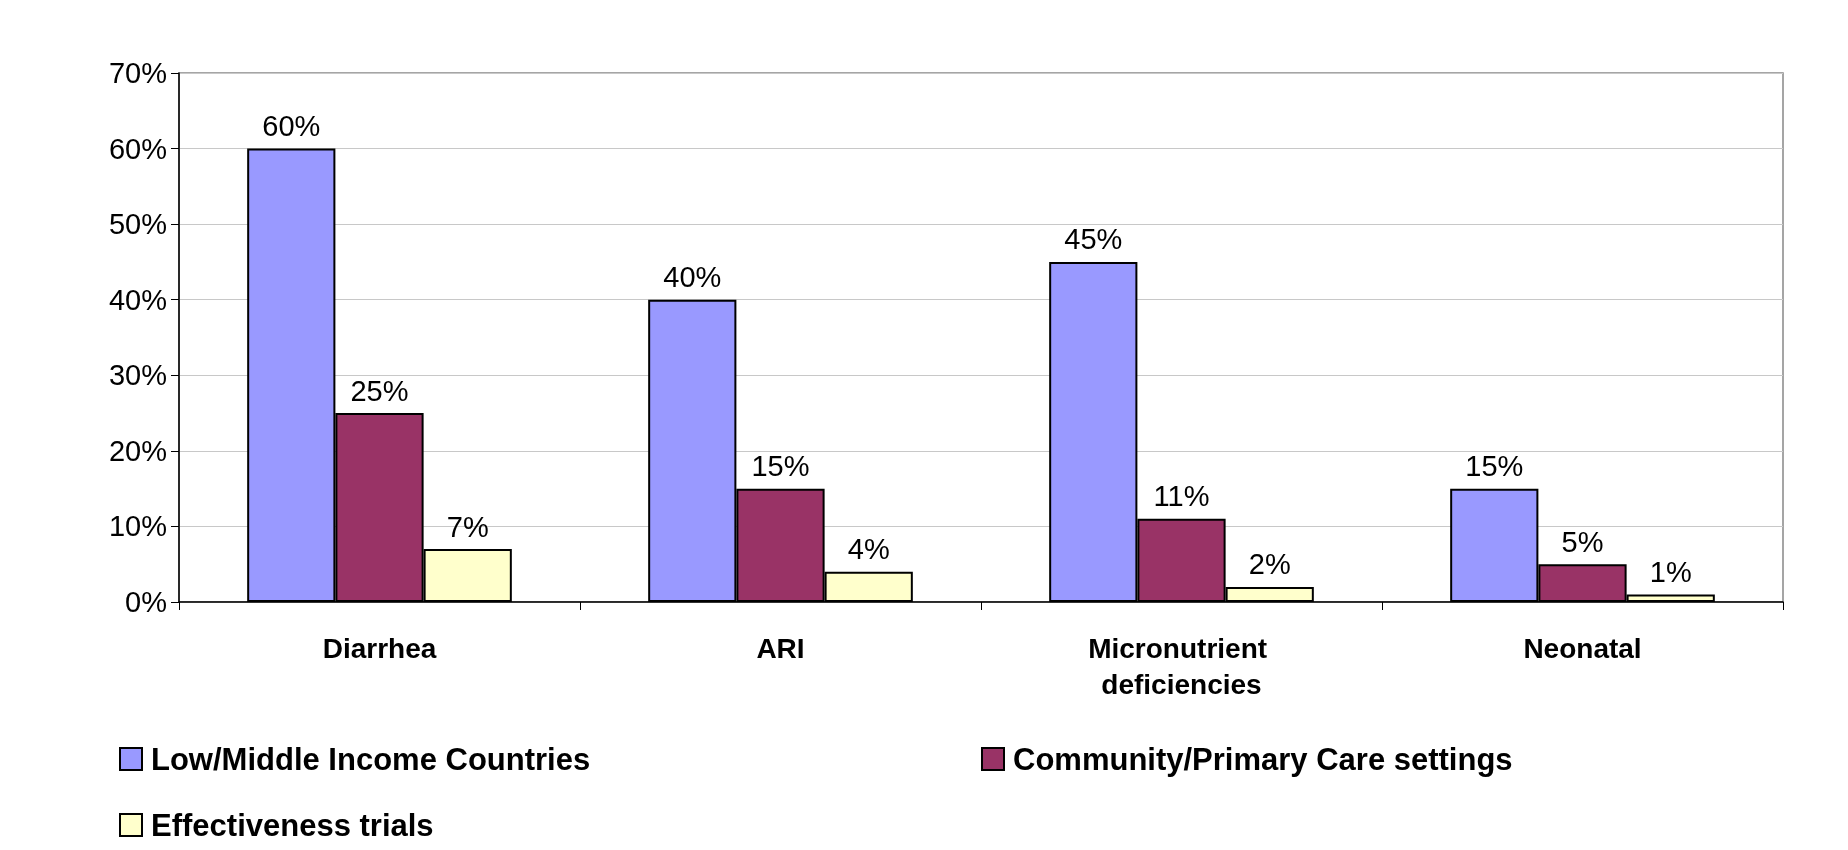 This screenshot has width=1848, height=850. I want to click on data-label: 2%, so click(1269, 564).